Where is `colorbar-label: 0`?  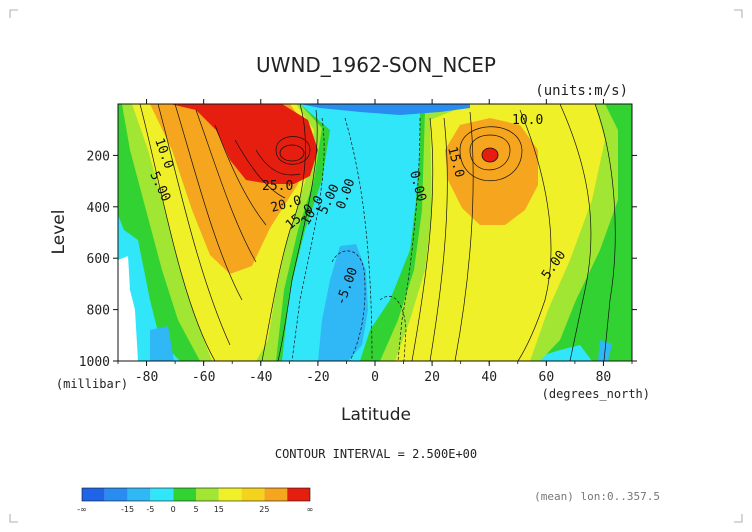
colorbar-label: 0 is located at coordinates (173, 509).